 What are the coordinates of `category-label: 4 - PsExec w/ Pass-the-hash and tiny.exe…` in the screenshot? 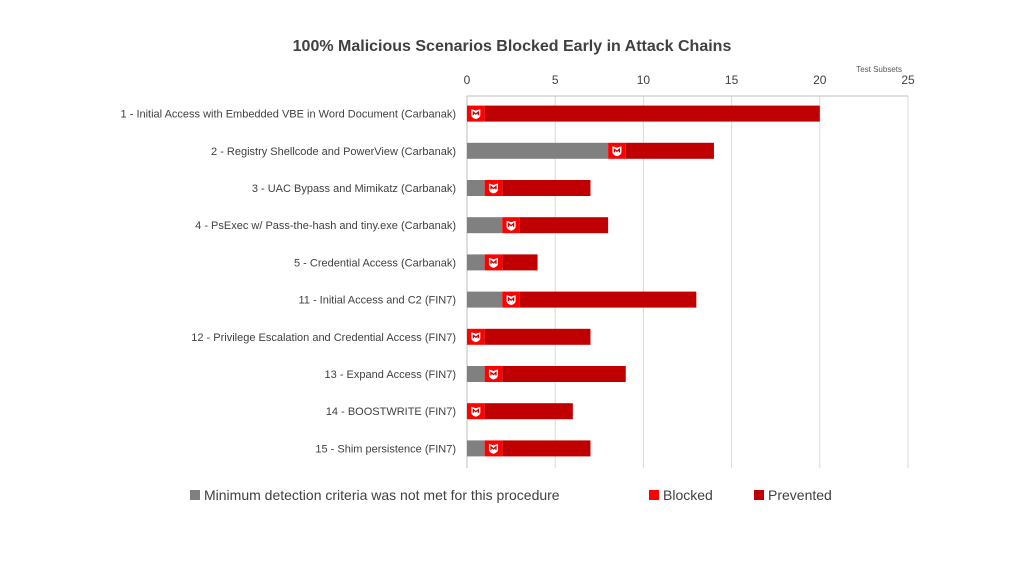 It's located at (325, 226).